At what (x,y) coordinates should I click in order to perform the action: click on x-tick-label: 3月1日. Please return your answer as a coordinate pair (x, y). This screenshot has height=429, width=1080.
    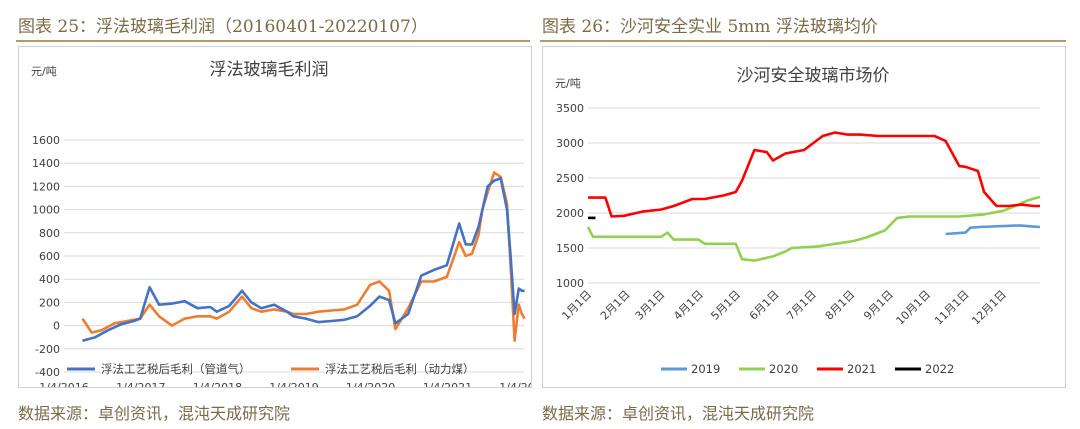
    Looking at the image, I should click on (650, 305).